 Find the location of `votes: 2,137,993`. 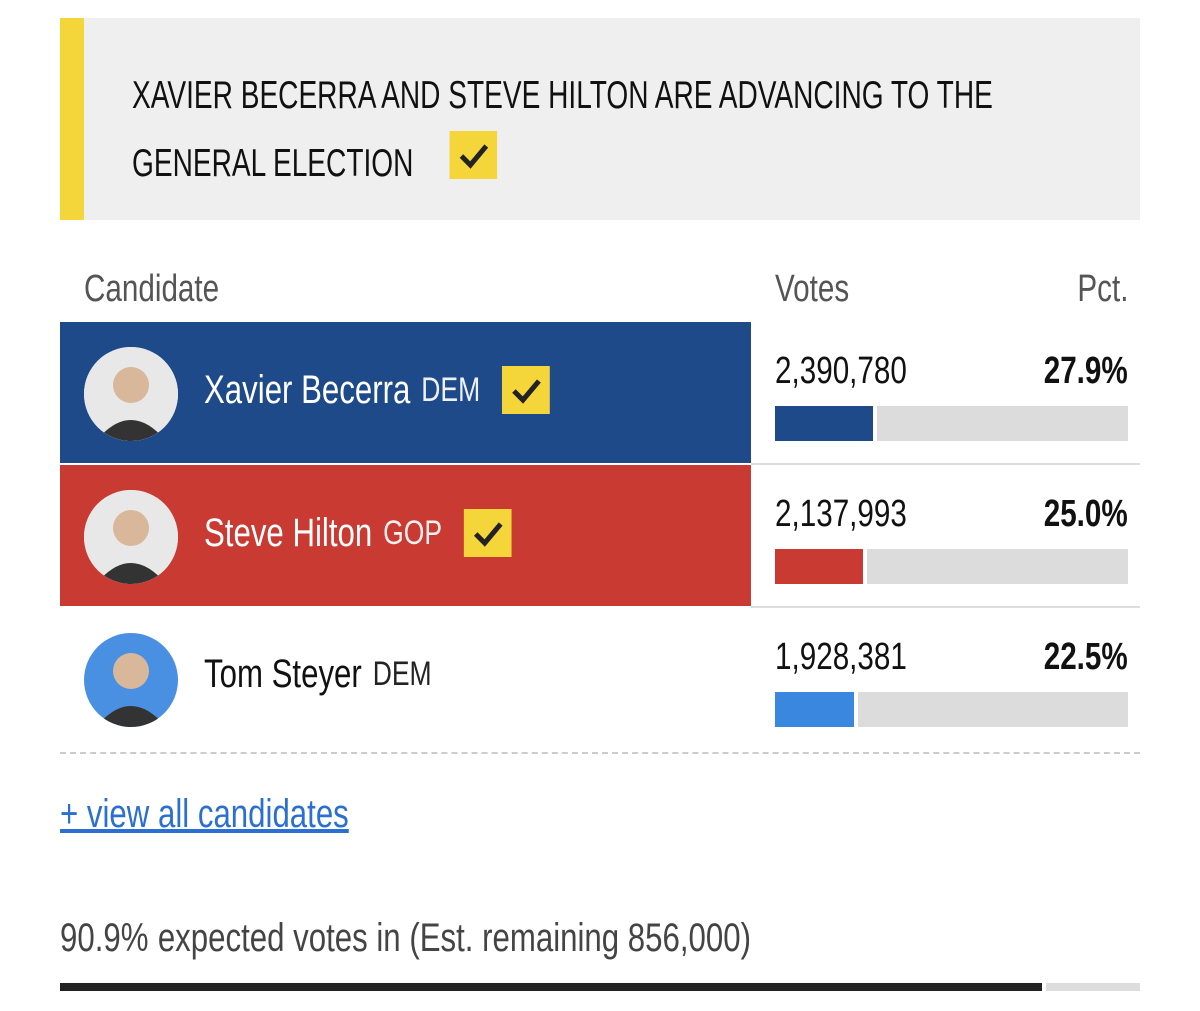

votes: 2,137,993 is located at coordinates (841, 514).